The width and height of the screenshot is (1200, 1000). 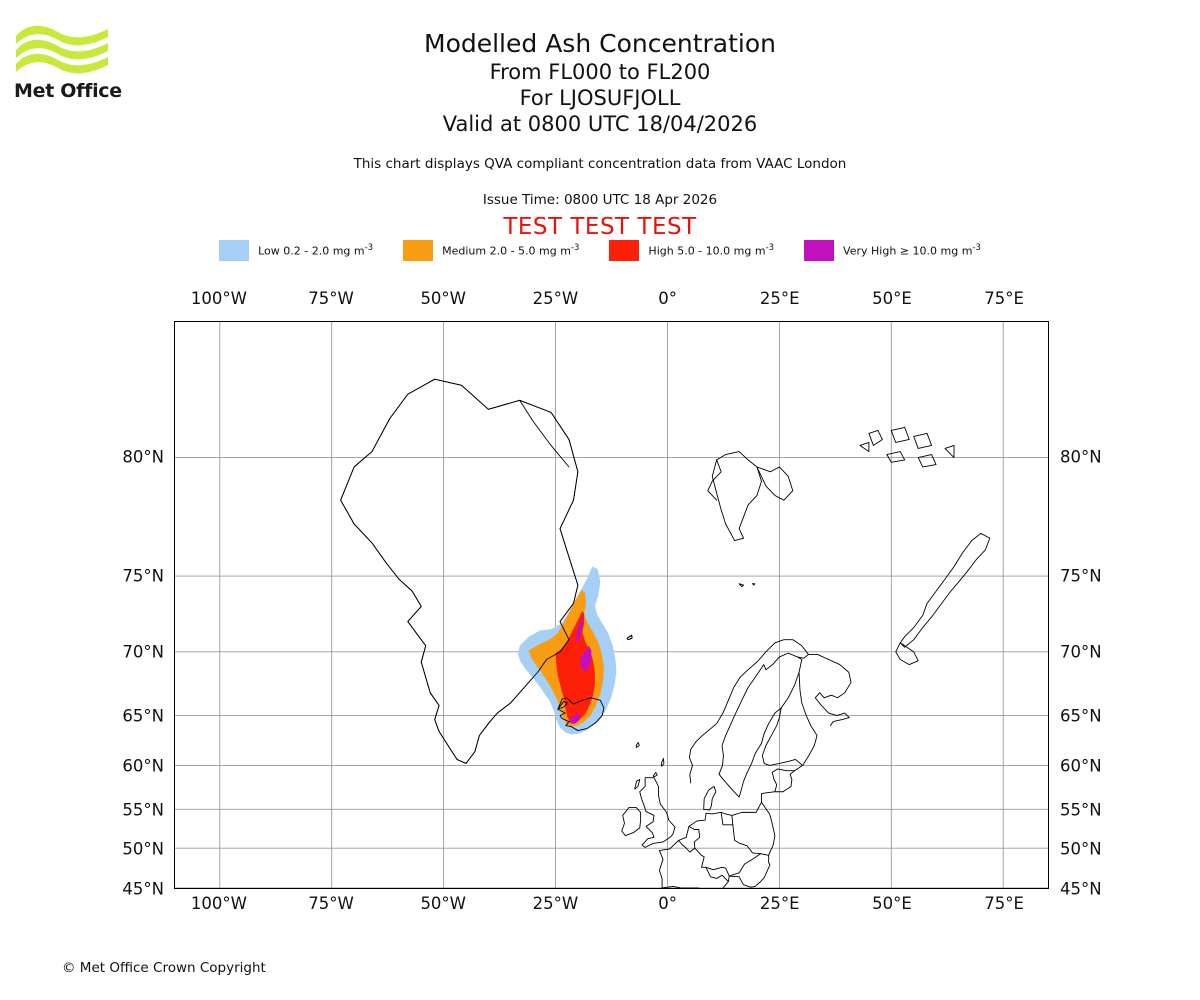 What do you see at coordinates (143, 576) in the screenshot?
I see `axis-label-lat-left-75°N: 75°N` at bounding box center [143, 576].